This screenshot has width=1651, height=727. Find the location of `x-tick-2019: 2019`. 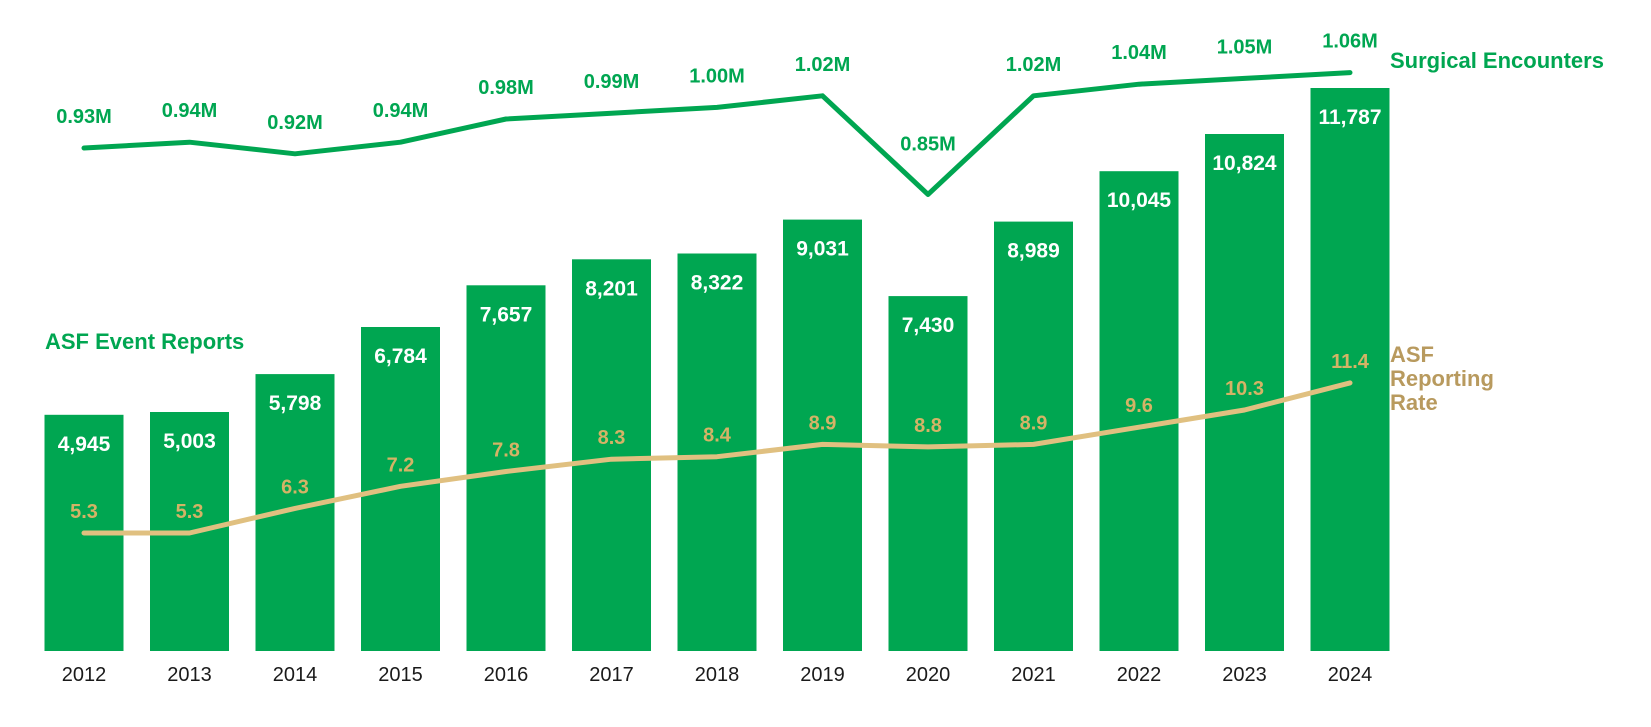

x-tick-2019: 2019 is located at coordinates (822, 675).